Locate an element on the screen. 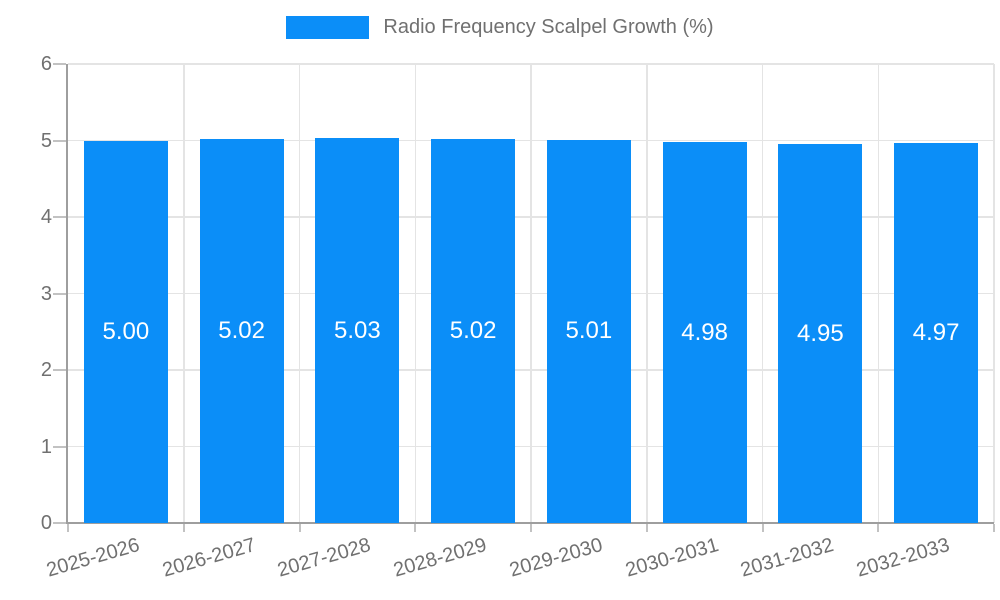 This screenshot has height=600, width=1000. legend-item: Radio Frequency Scalpel Growth (%) is located at coordinates (500, 27).